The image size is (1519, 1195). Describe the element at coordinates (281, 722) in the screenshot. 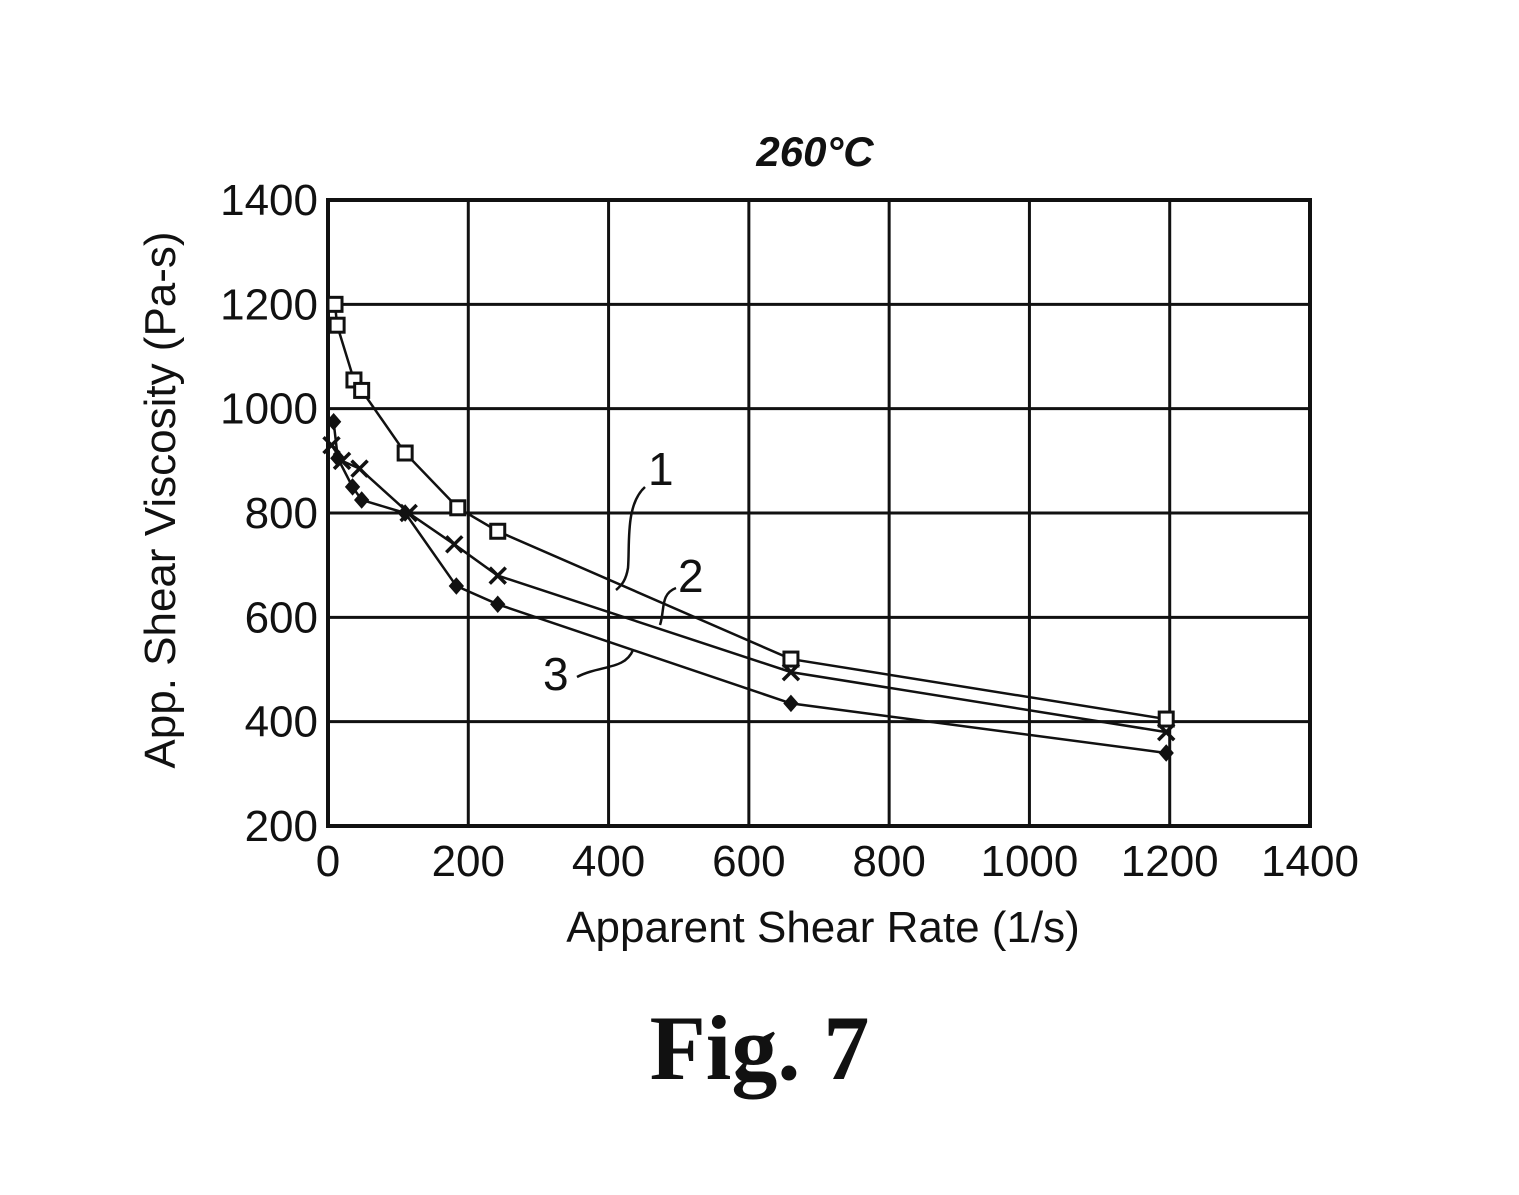

I see `y-tick-label: 400` at that location.